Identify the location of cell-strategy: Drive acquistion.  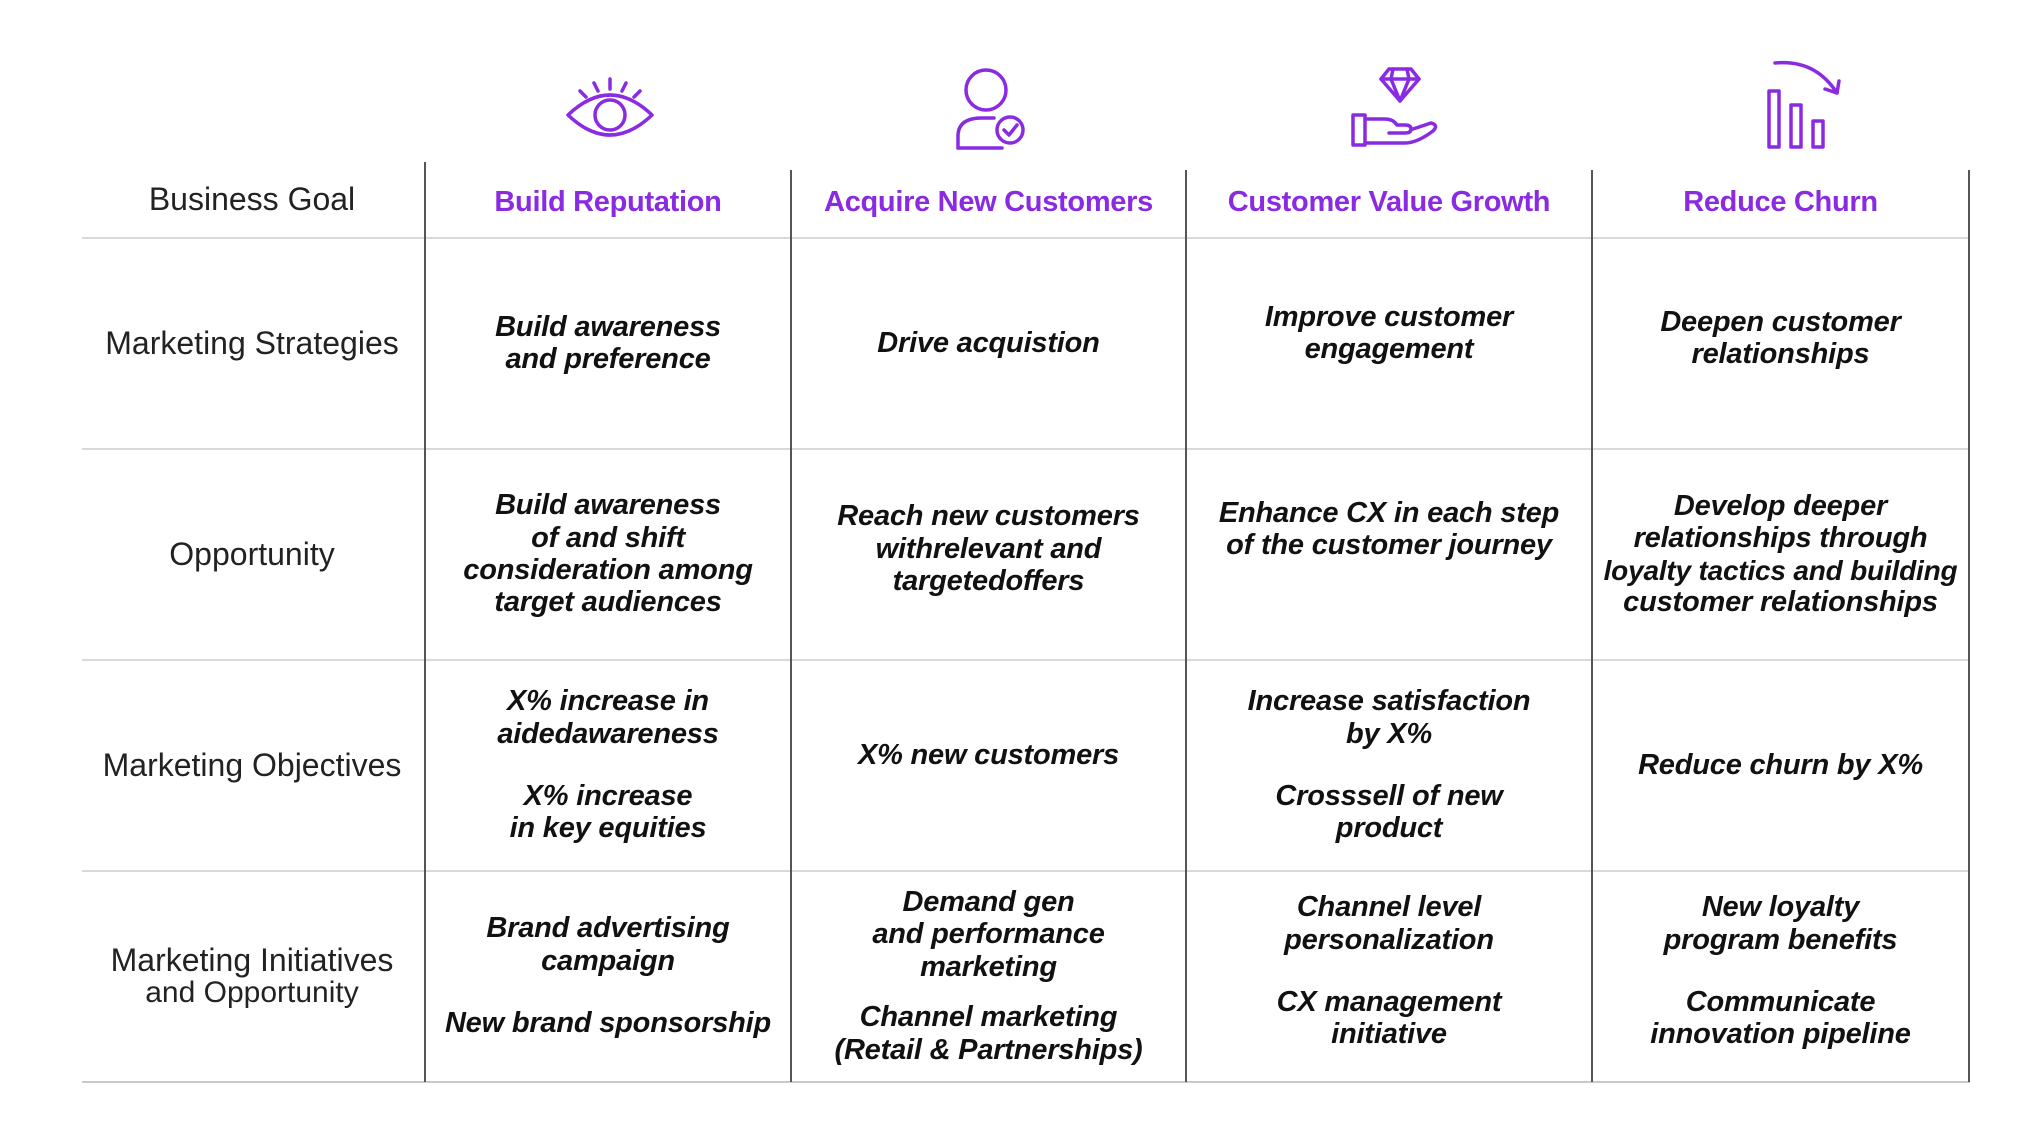
(988, 343).